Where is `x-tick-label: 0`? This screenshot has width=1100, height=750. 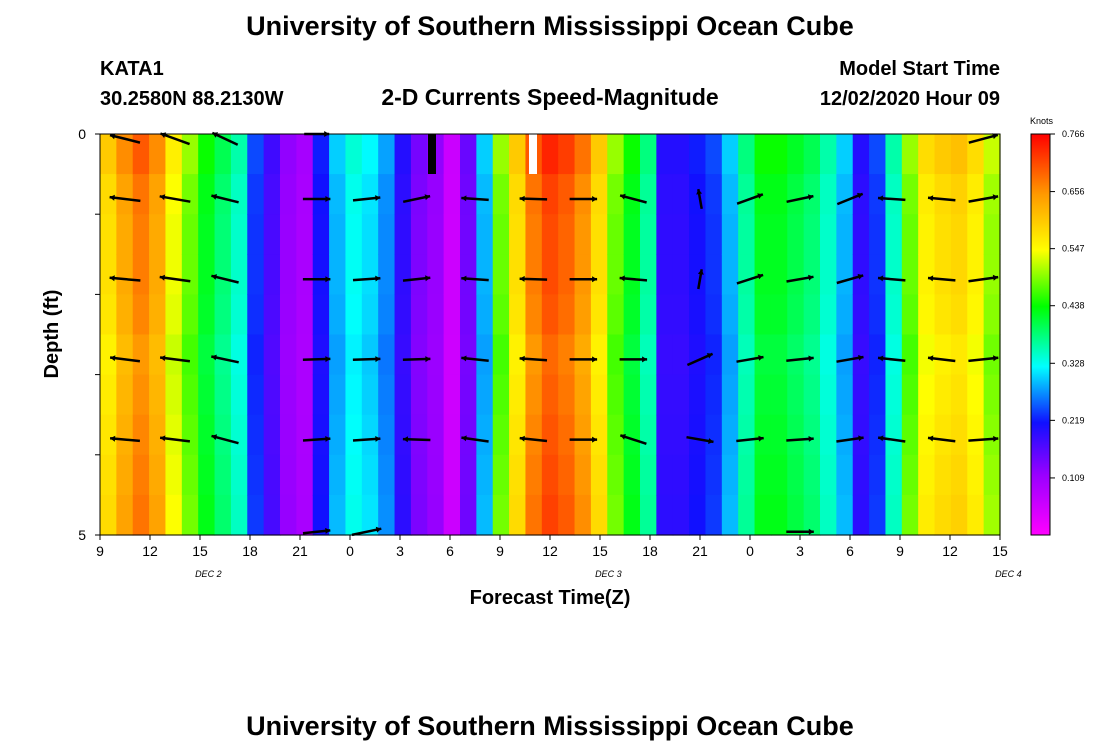
x-tick-label: 0 is located at coordinates (750, 551).